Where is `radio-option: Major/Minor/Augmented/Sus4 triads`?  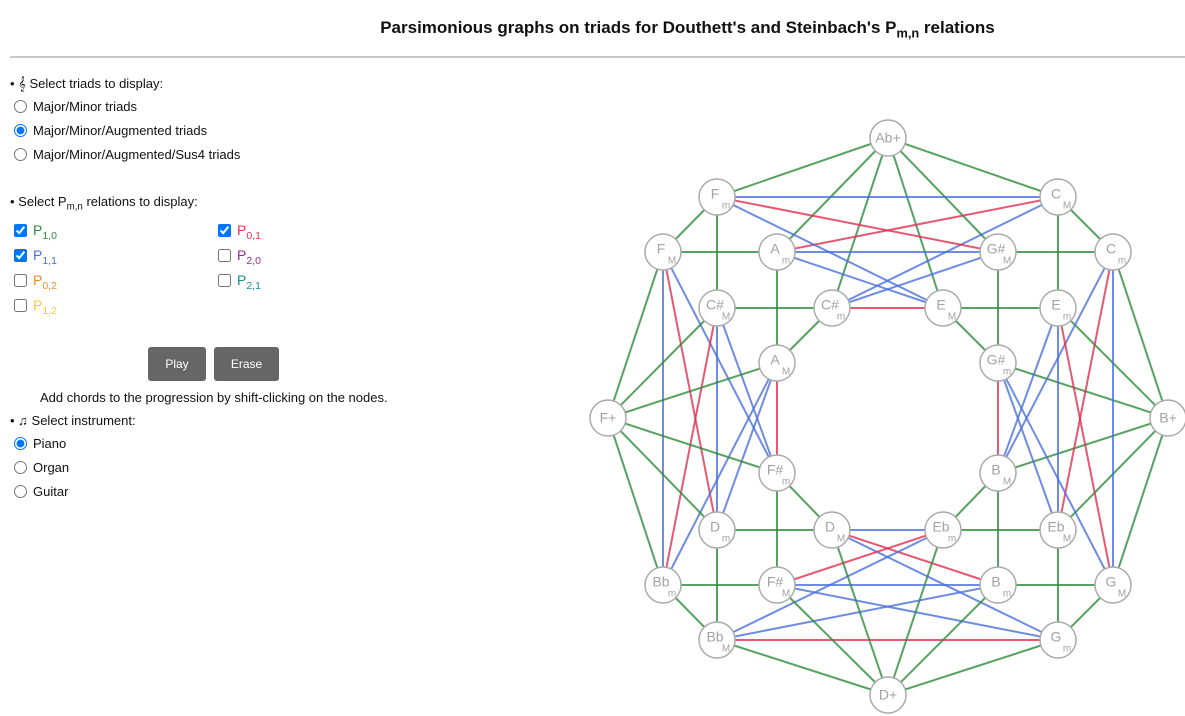 radio-option: Major/Minor/Augmented/Sus4 triads is located at coordinates (127, 154).